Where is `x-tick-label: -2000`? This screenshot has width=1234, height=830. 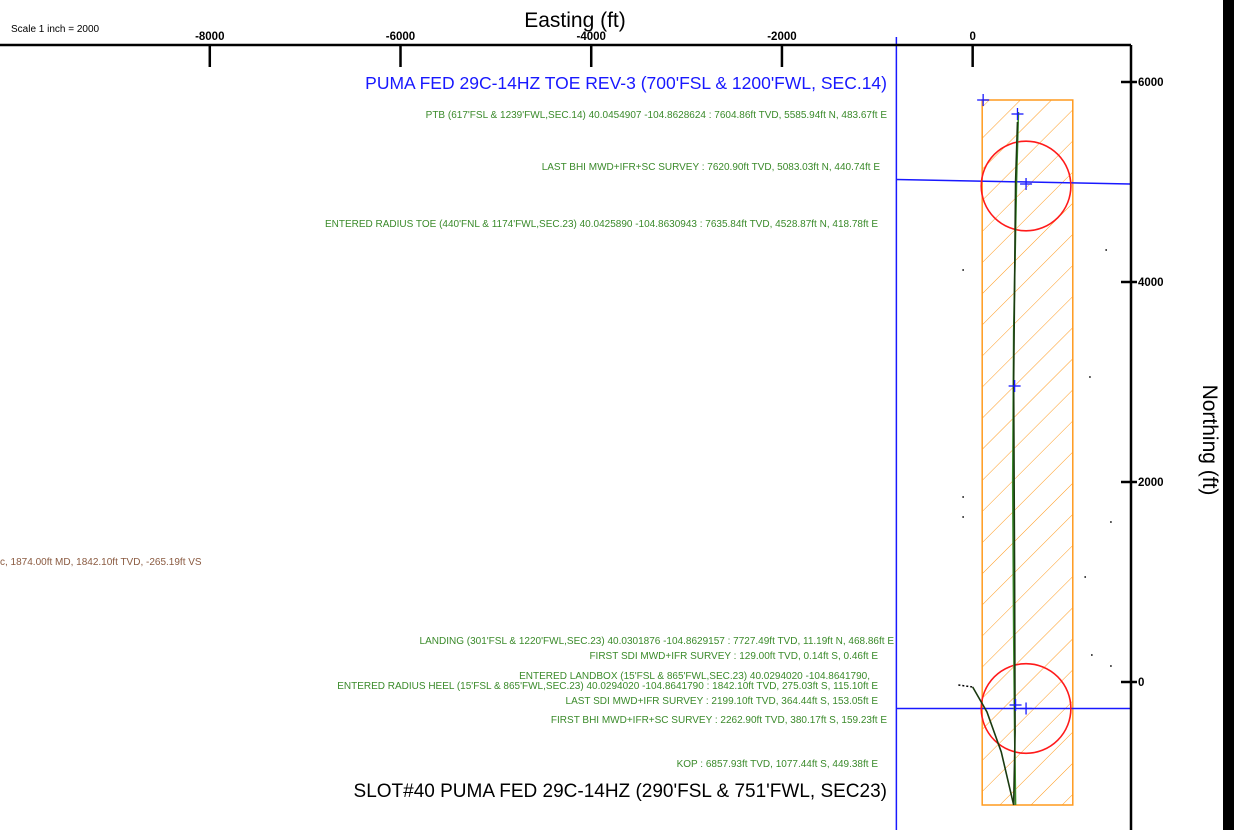 x-tick-label: -2000 is located at coordinates (781, 37).